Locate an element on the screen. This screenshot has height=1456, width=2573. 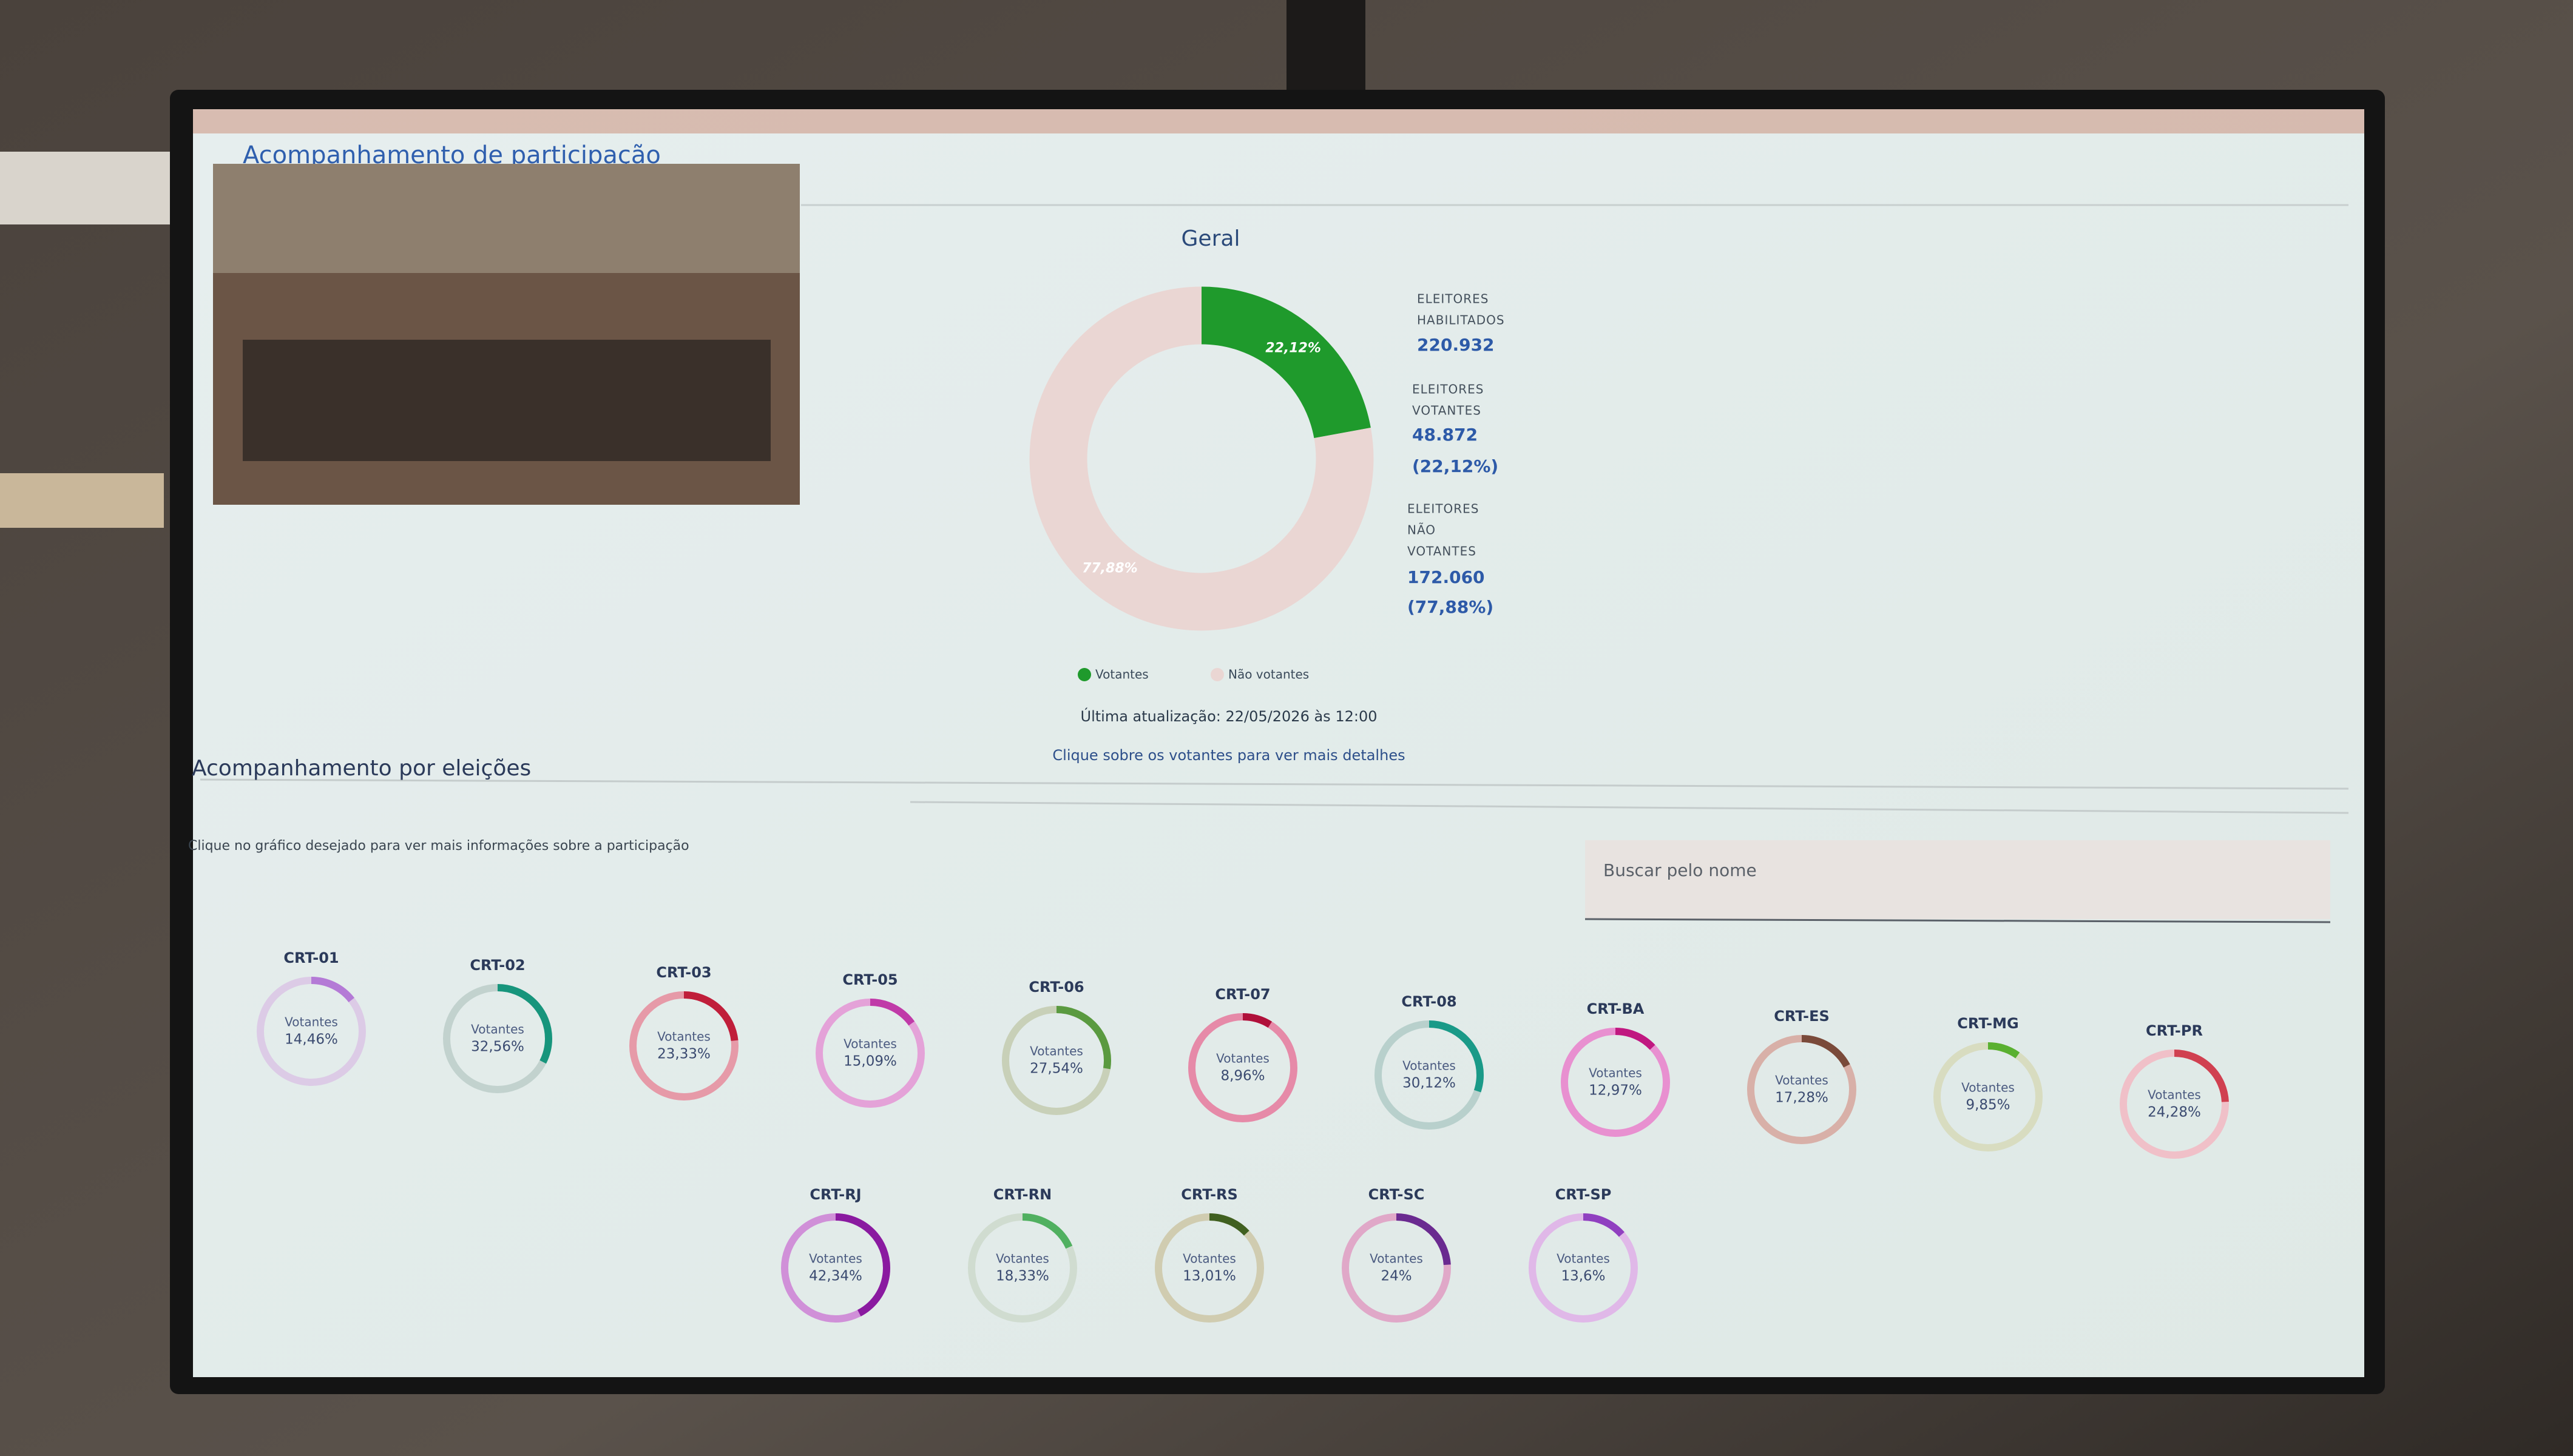
chart-title: CRT-01 is located at coordinates (311, 957).